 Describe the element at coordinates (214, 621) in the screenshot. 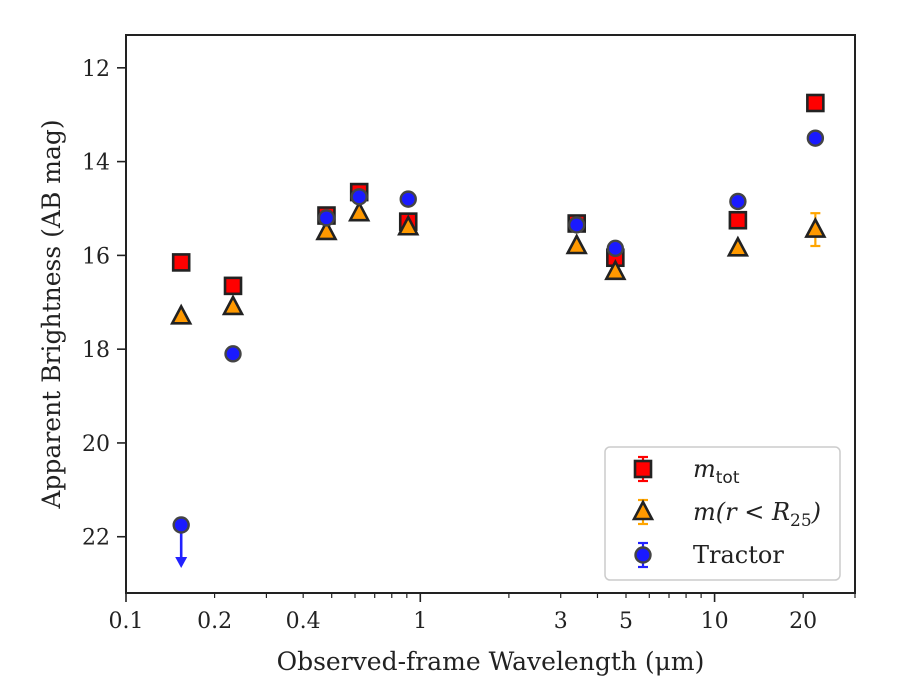

I see `x-tick-label: 0.2` at that location.